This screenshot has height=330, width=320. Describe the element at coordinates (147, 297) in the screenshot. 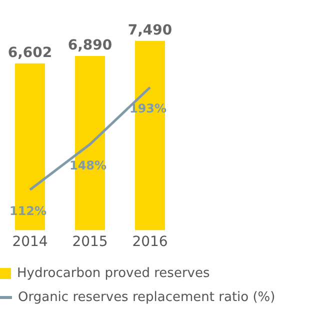

I see `legend-label: Organic reserves replacement ratio (%)` at that location.